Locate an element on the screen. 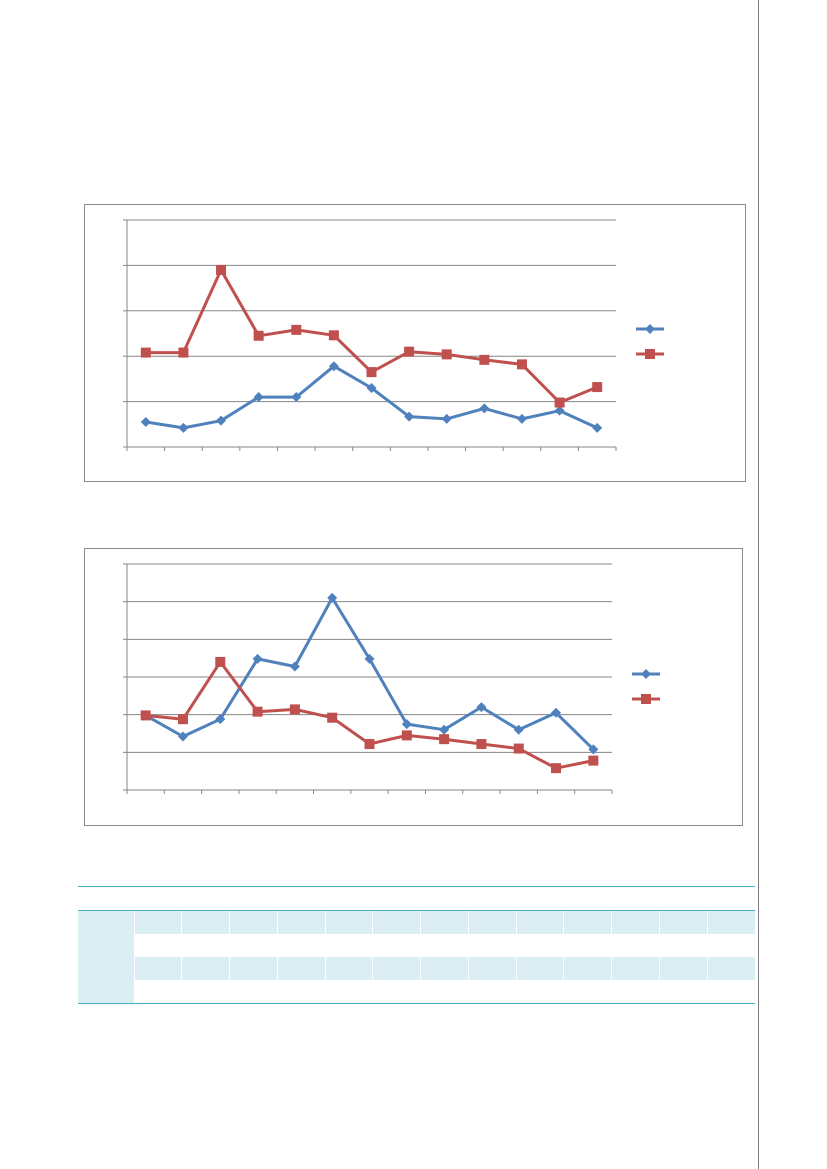  line-chart-top-plot is located at coordinates (393, 335).